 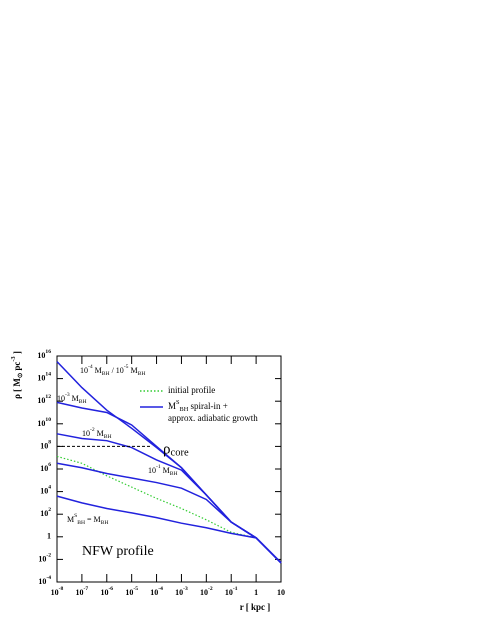 What do you see at coordinates (206, 591) in the screenshot?
I see `x-tick-label: 10⁻²` at bounding box center [206, 591].